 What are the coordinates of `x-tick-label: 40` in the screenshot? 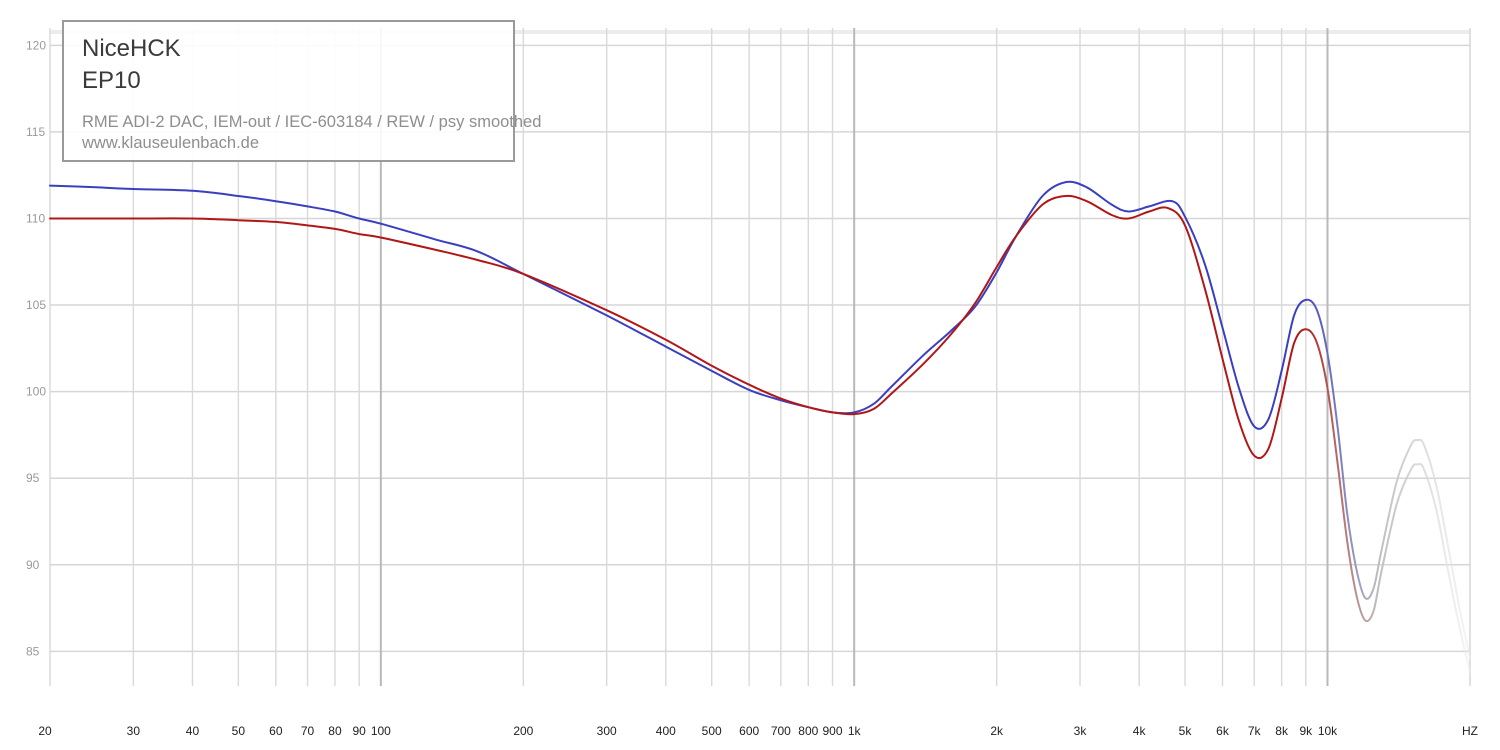 It's located at (193, 731).